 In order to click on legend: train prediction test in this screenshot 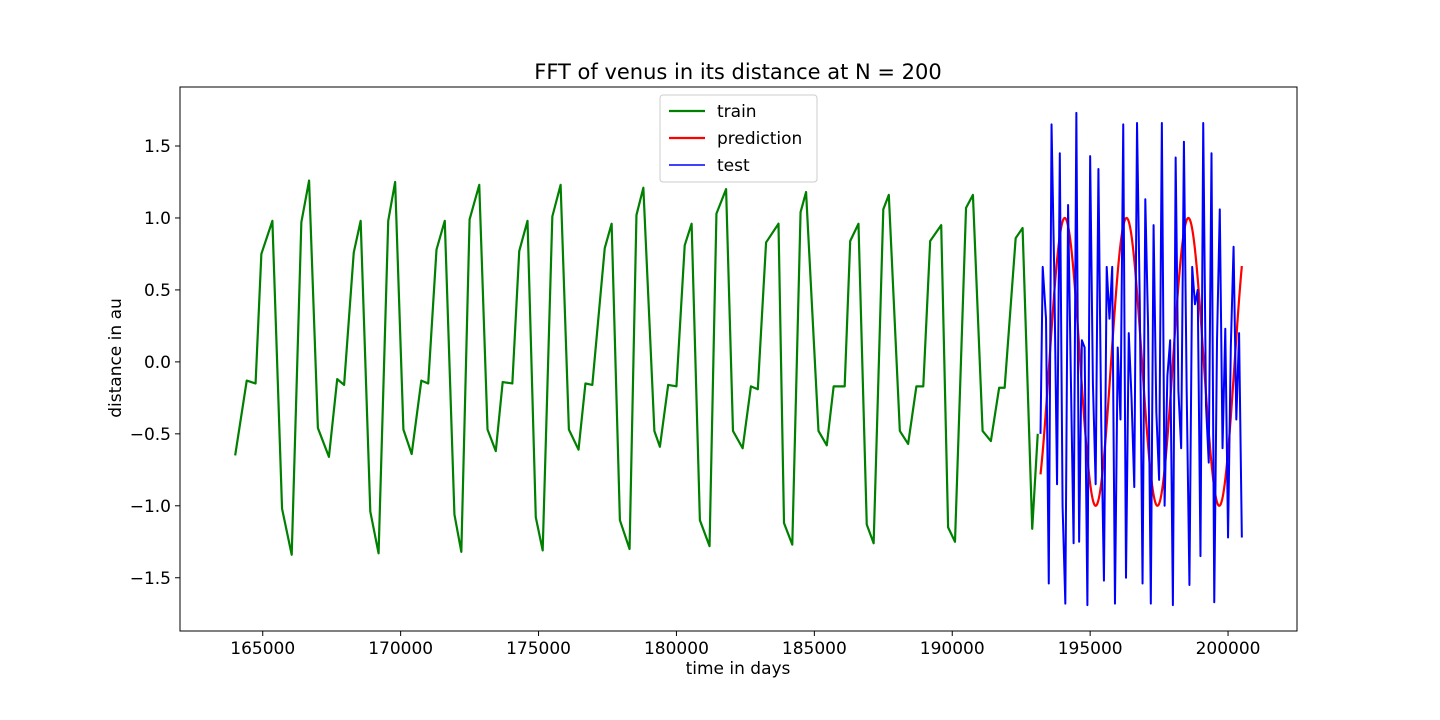, I will do `click(738, 138)`.